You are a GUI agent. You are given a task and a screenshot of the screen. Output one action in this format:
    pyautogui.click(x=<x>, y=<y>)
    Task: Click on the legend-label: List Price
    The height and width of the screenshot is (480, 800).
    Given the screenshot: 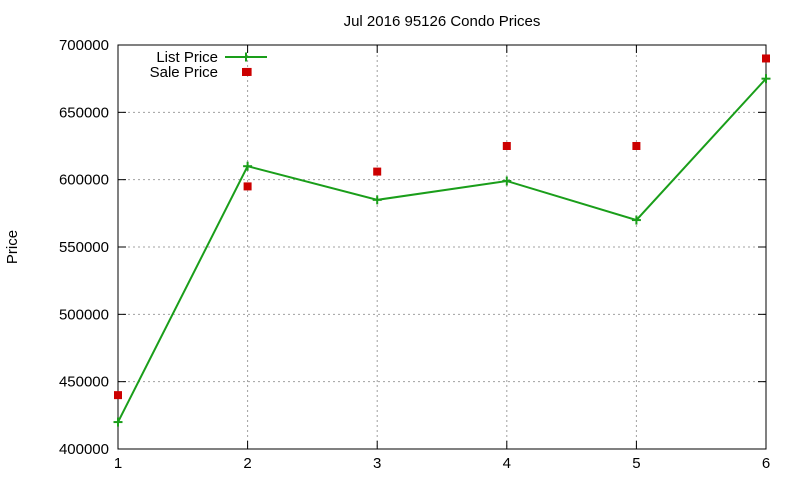 What is the action you would take?
    pyautogui.click(x=187, y=57)
    